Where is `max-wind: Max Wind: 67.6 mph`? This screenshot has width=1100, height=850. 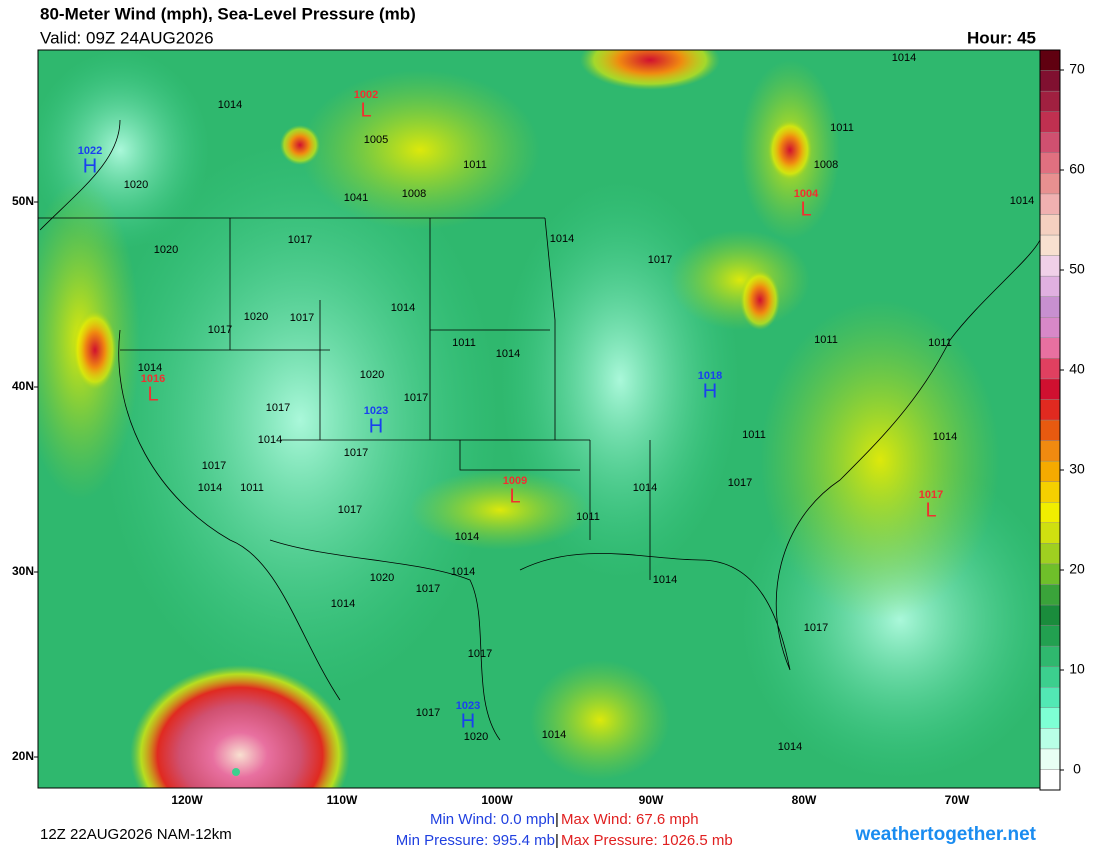
max-wind: Max Wind: 67.6 mph is located at coordinates (630, 819).